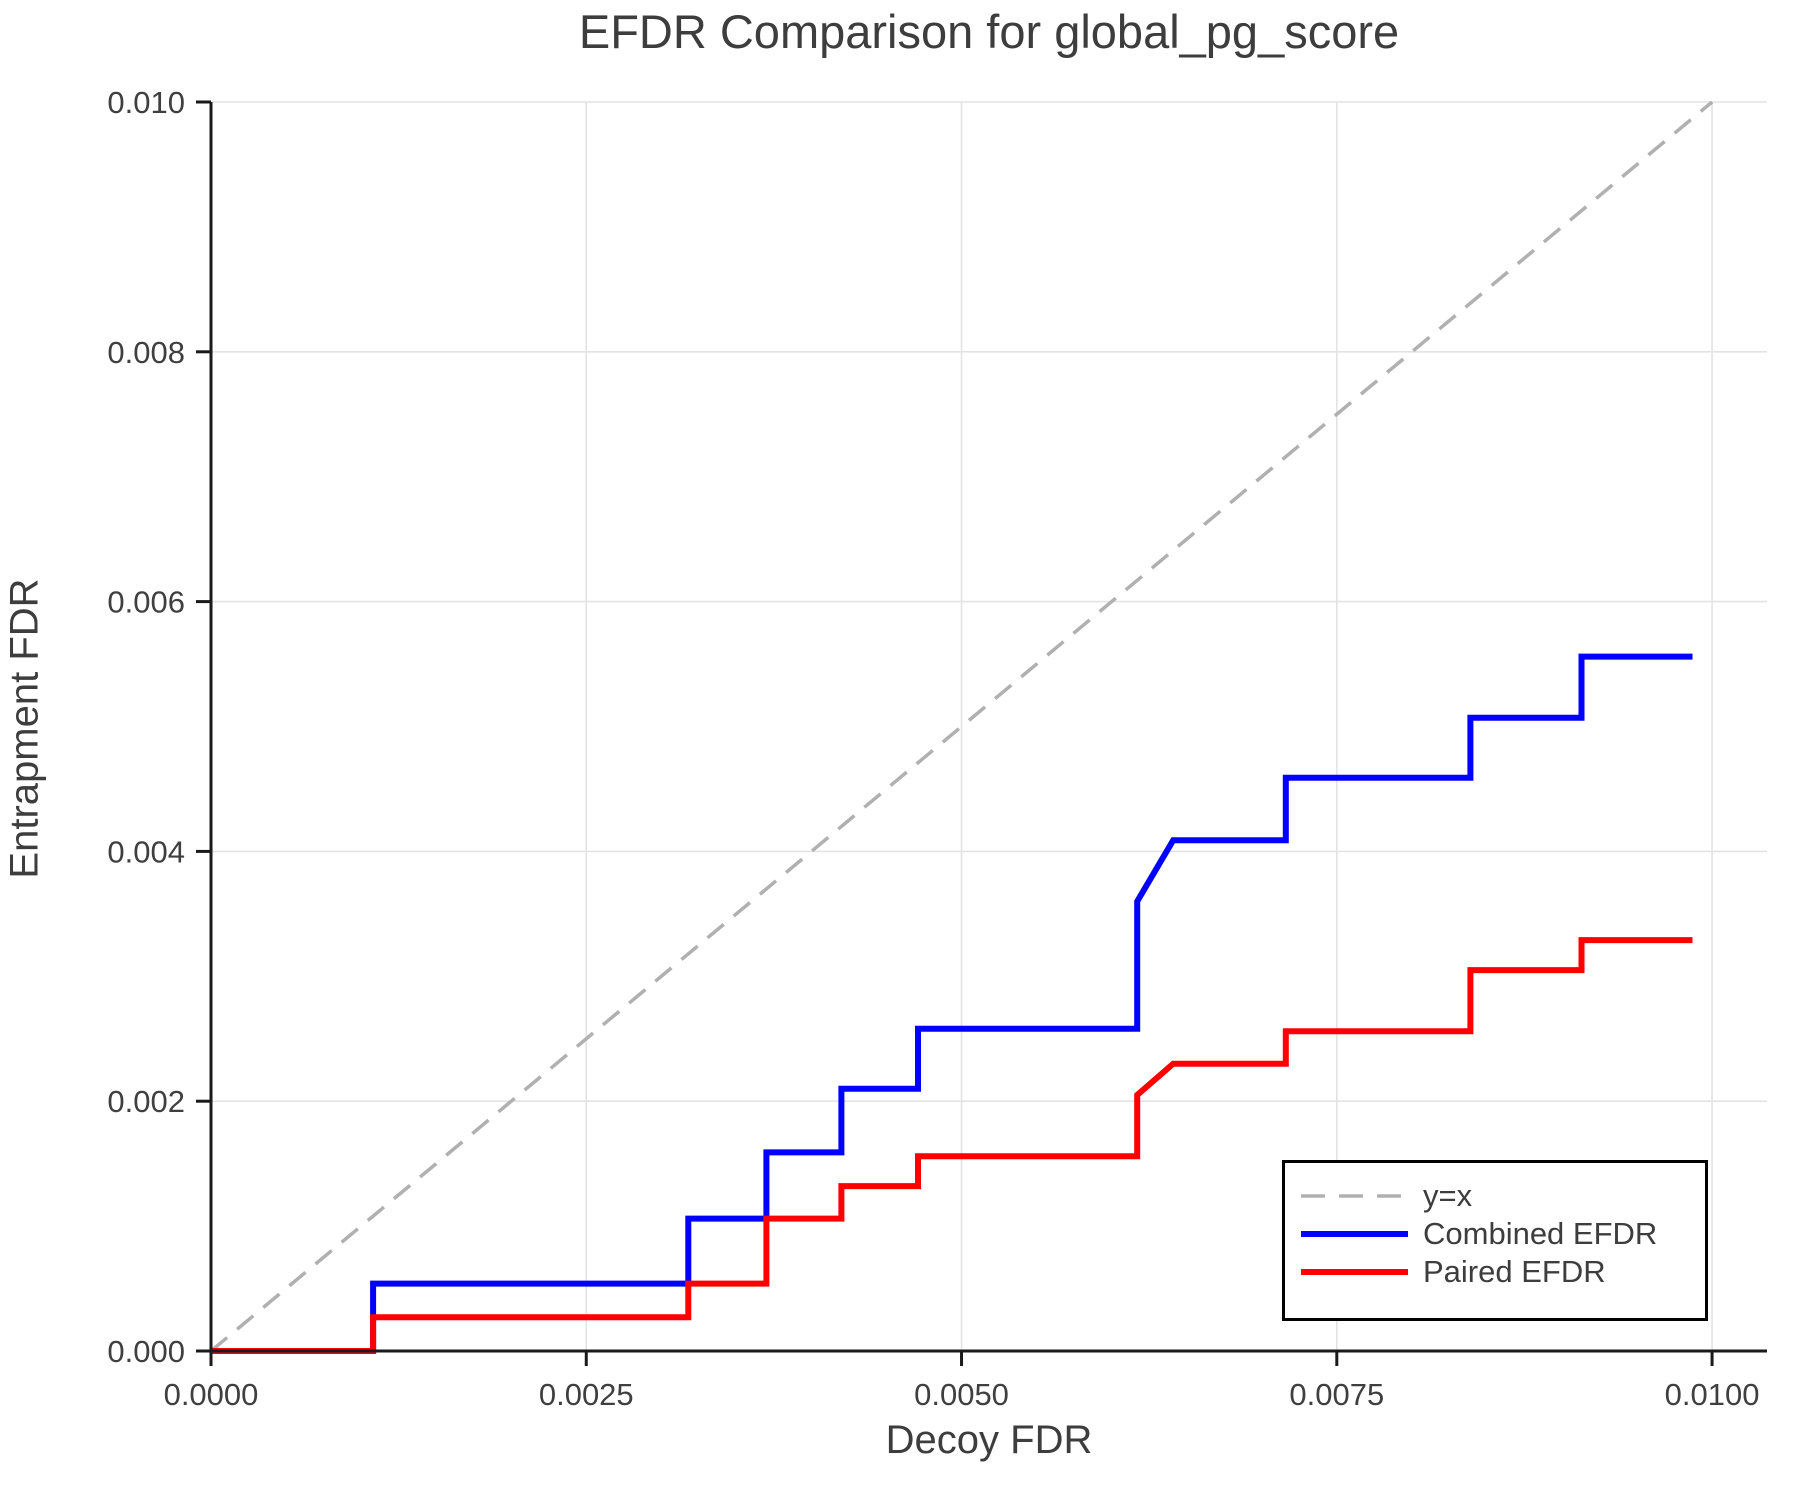  I want to click on legend-item-combined-efdr: Combined EFDR, so click(1503, 1234).